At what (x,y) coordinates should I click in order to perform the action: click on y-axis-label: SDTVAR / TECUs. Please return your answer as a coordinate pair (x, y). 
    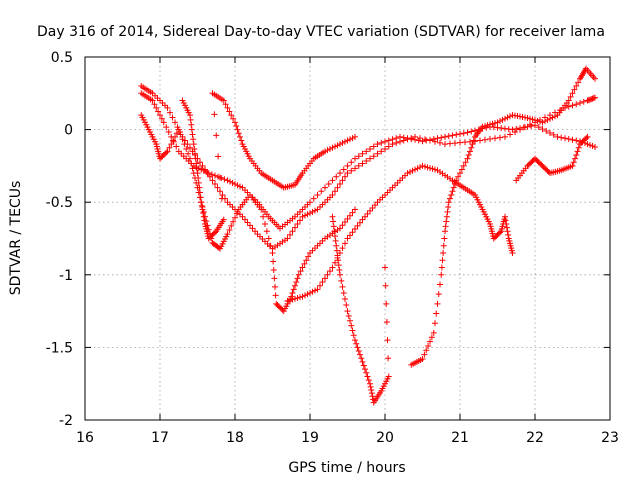
    Looking at the image, I should click on (16, 238).